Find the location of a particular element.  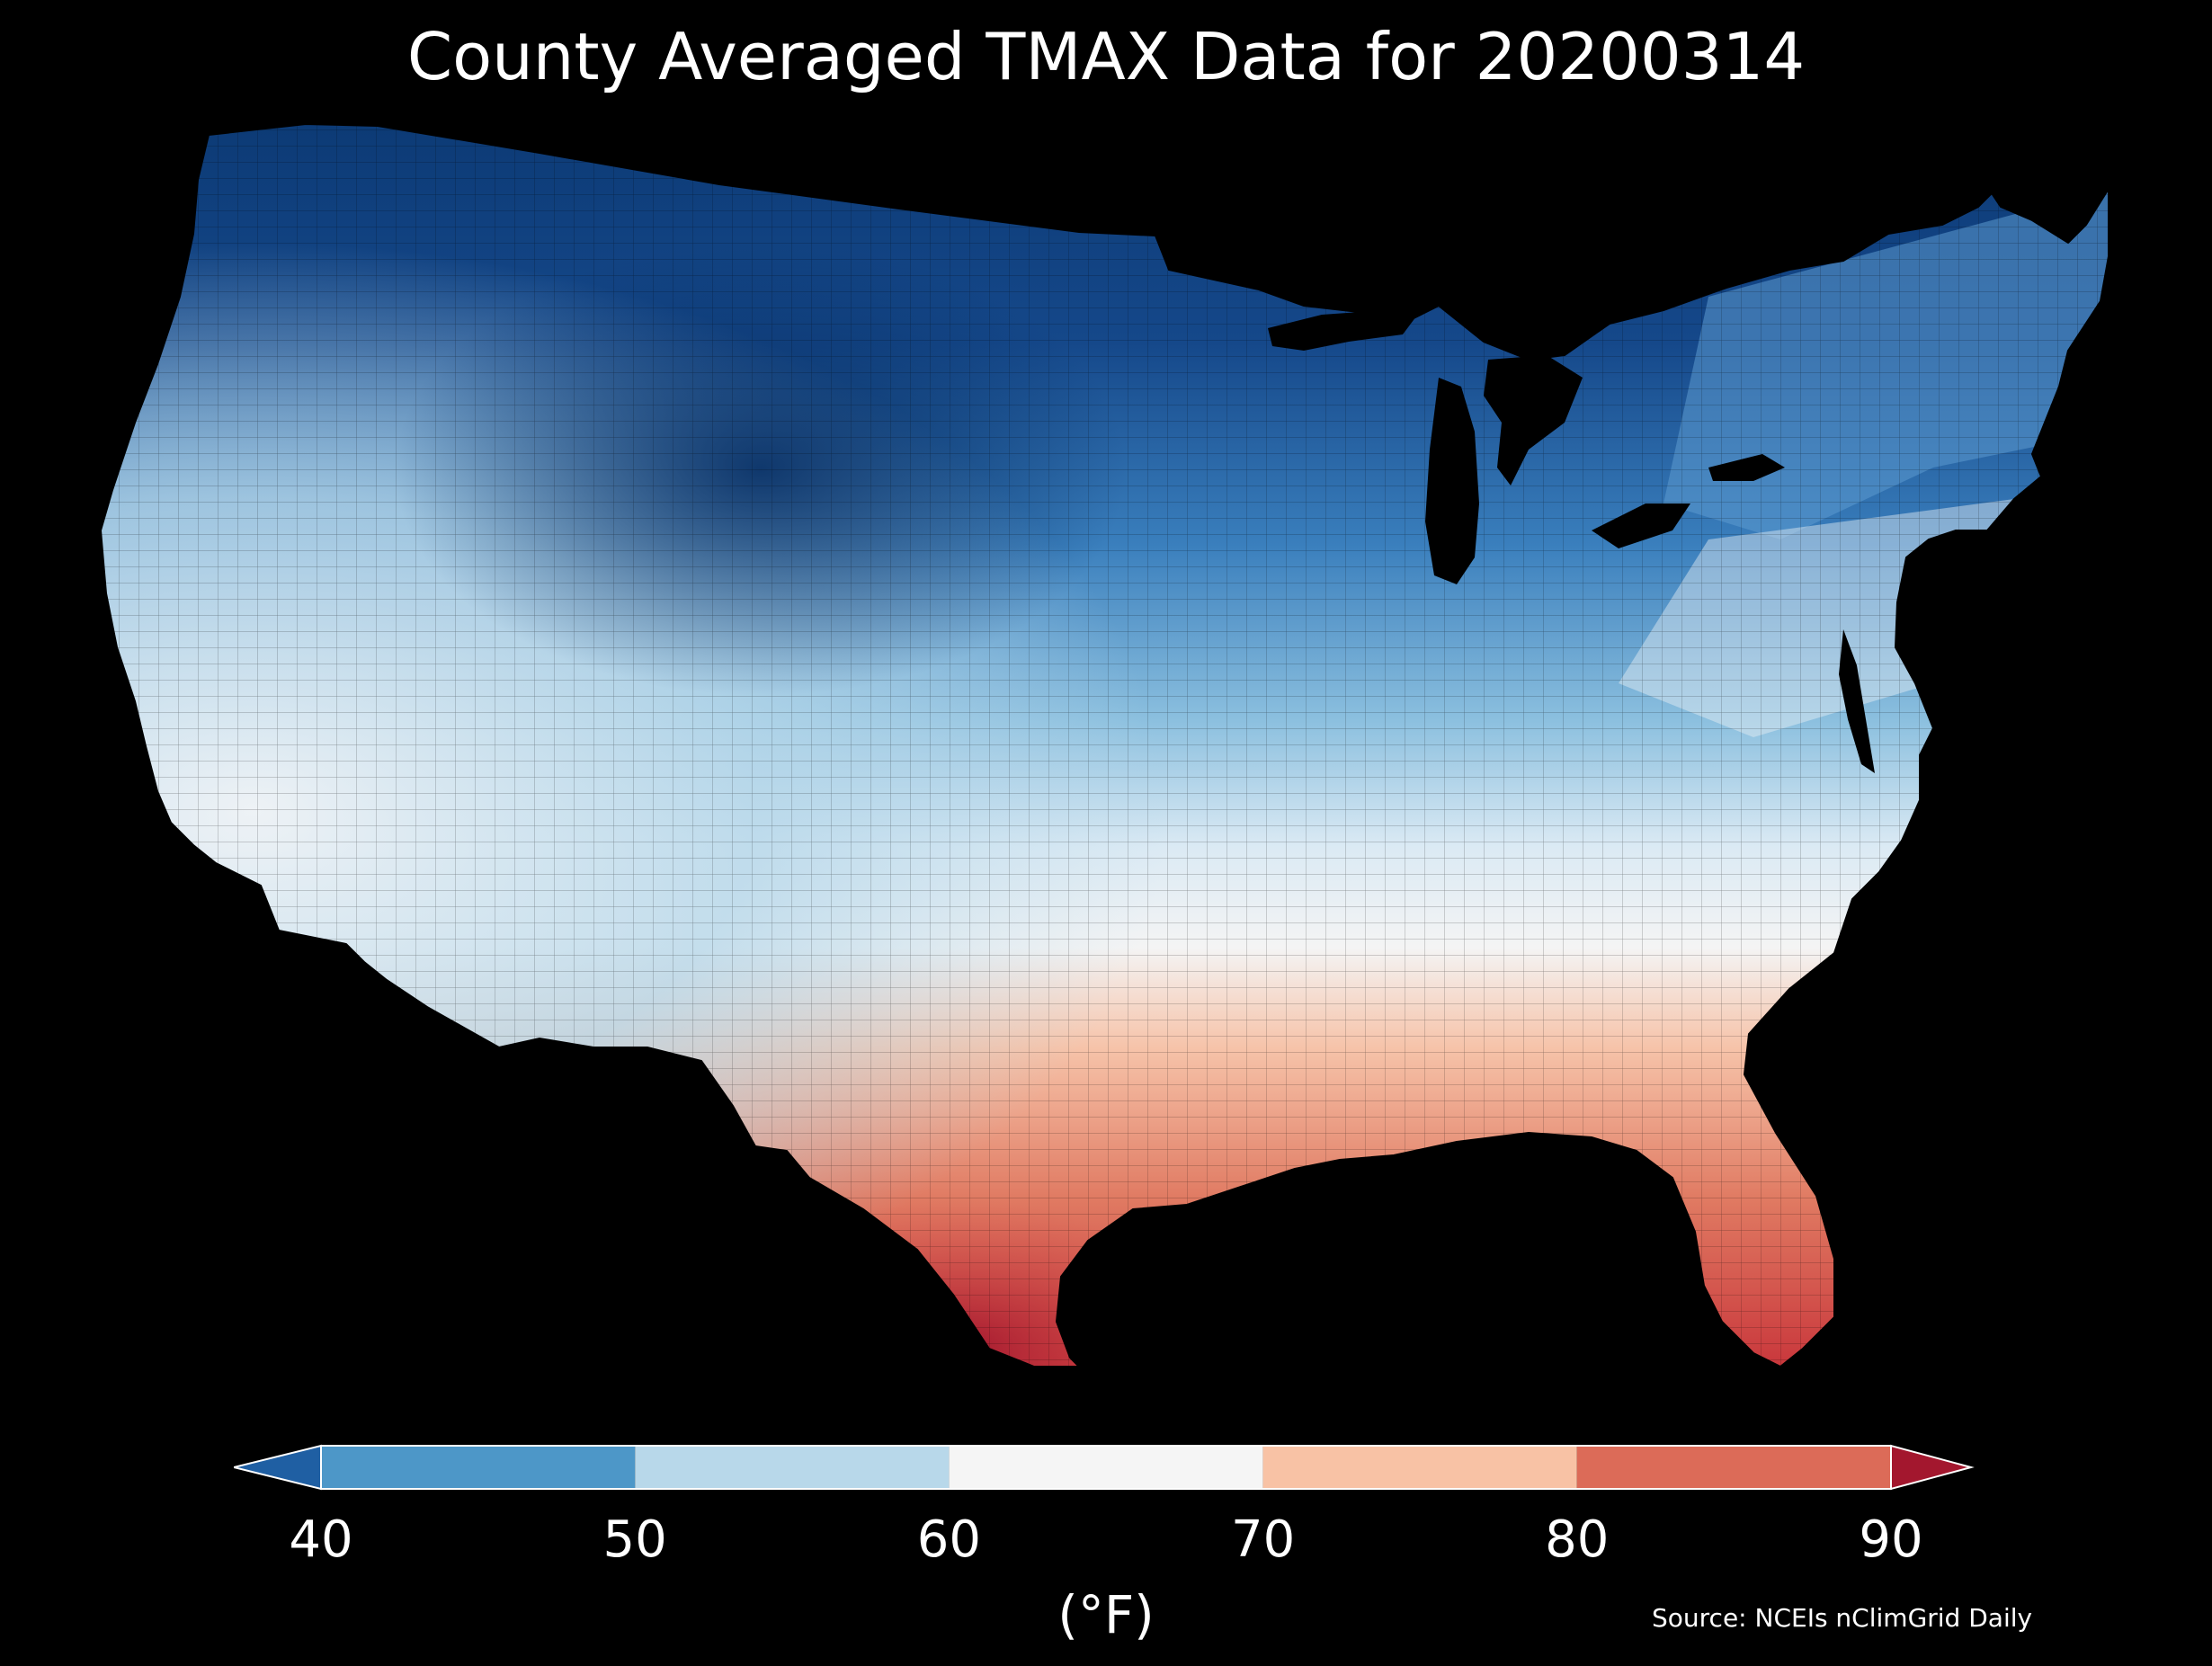

chesapeake-bay is located at coordinates (1857, 701).